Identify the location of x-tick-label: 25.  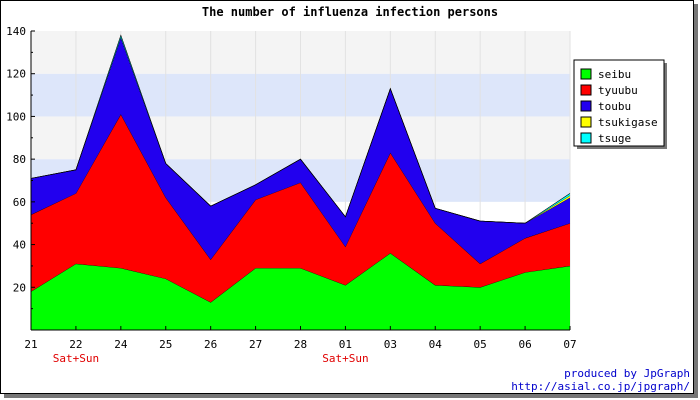
(165, 344).